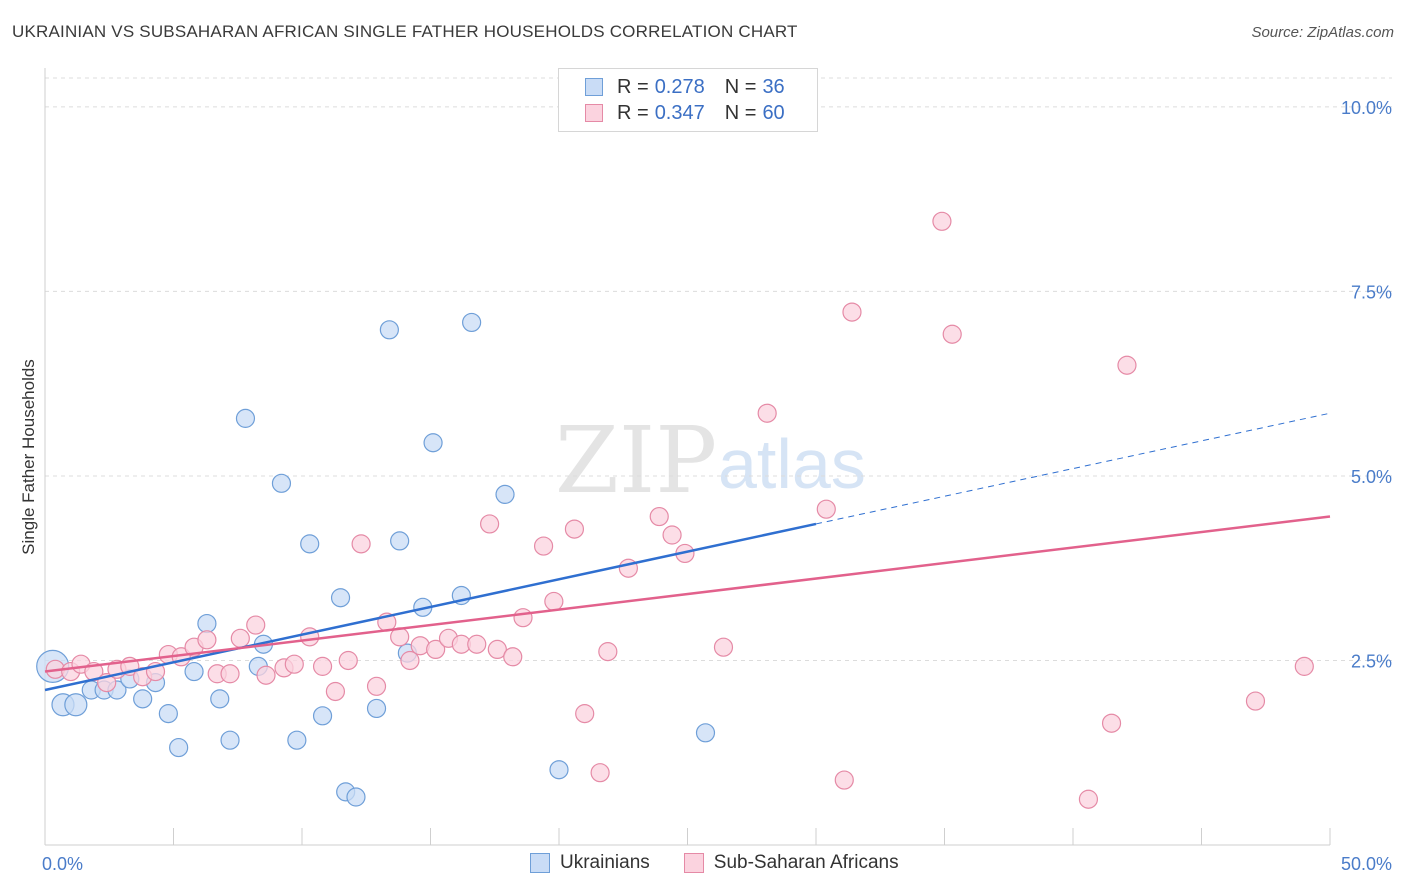 The image size is (1406, 892). Describe the element at coordinates (1371, 477) in the screenshot. I see `y-tick-label: 5.0%` at that location.